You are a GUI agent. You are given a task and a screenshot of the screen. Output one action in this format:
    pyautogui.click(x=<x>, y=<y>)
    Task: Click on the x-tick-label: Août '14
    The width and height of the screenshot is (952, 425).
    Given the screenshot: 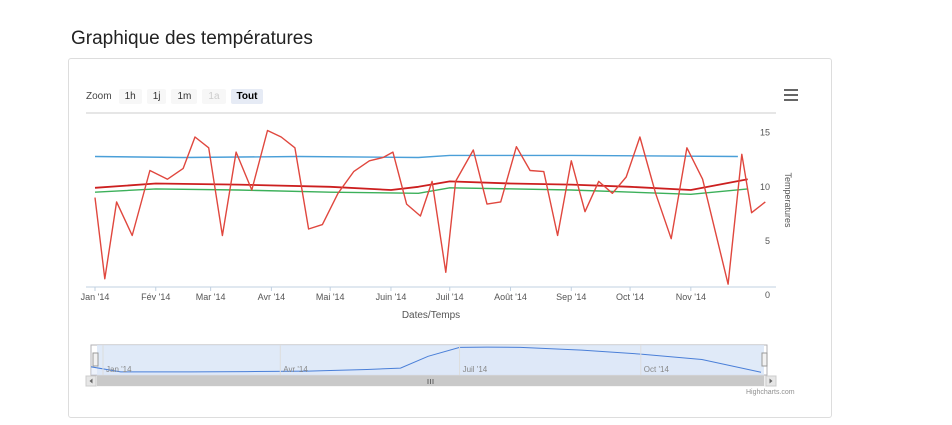 What is the action you would take?
    pyautogui.click(x=510, y=297)
    